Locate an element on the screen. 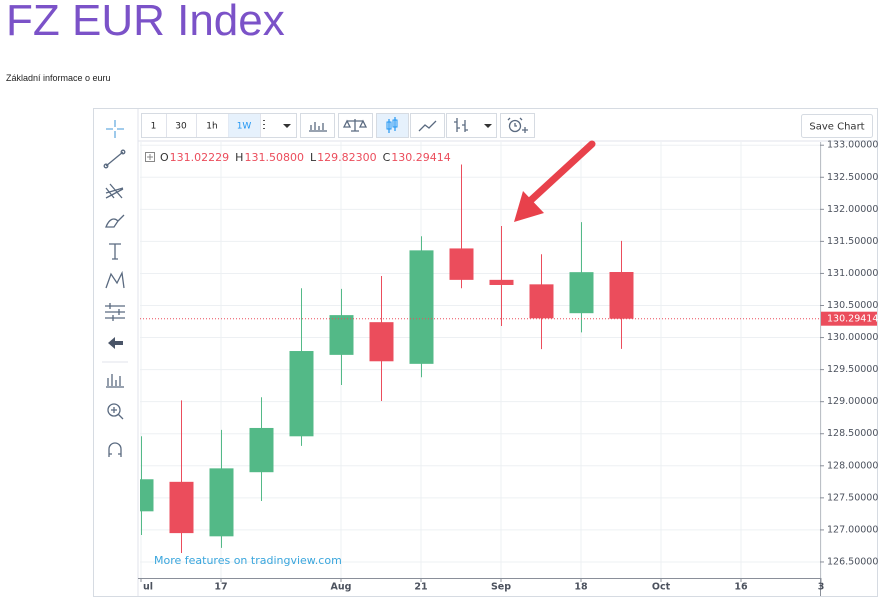 This screenshot has height=600, width=882. x-tick-label: 17 is located at coordinates (220, 587).